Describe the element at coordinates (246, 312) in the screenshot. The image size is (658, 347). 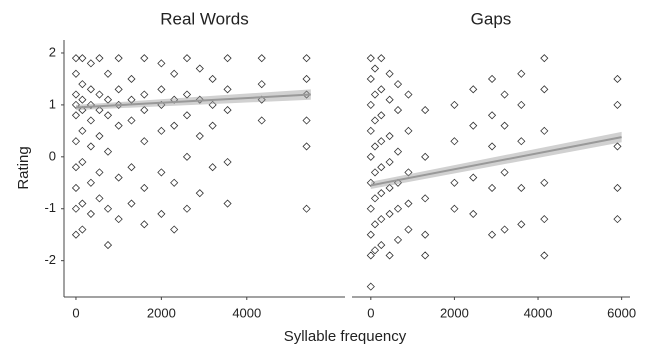
I see `x-tick-label: 4000` at that location.